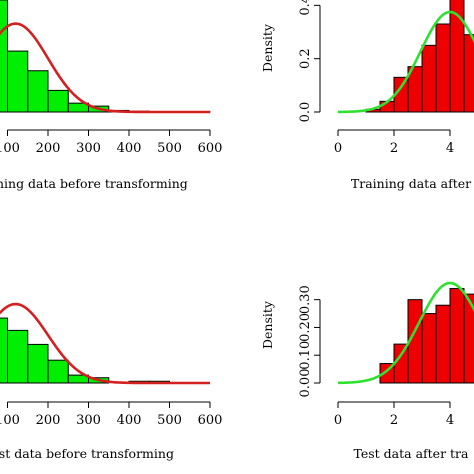 This screenshot has height=474, width=474. Describe the element at coordinates (305, 383) in the screenshot. I see `y-tick-label: 0.00` at that location.